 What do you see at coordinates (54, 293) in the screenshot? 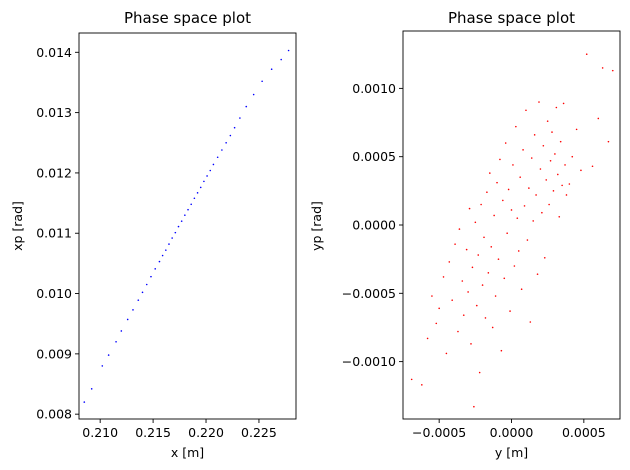
I see `left-y-tick-label: 0.010` at bounding box center [54, 293].